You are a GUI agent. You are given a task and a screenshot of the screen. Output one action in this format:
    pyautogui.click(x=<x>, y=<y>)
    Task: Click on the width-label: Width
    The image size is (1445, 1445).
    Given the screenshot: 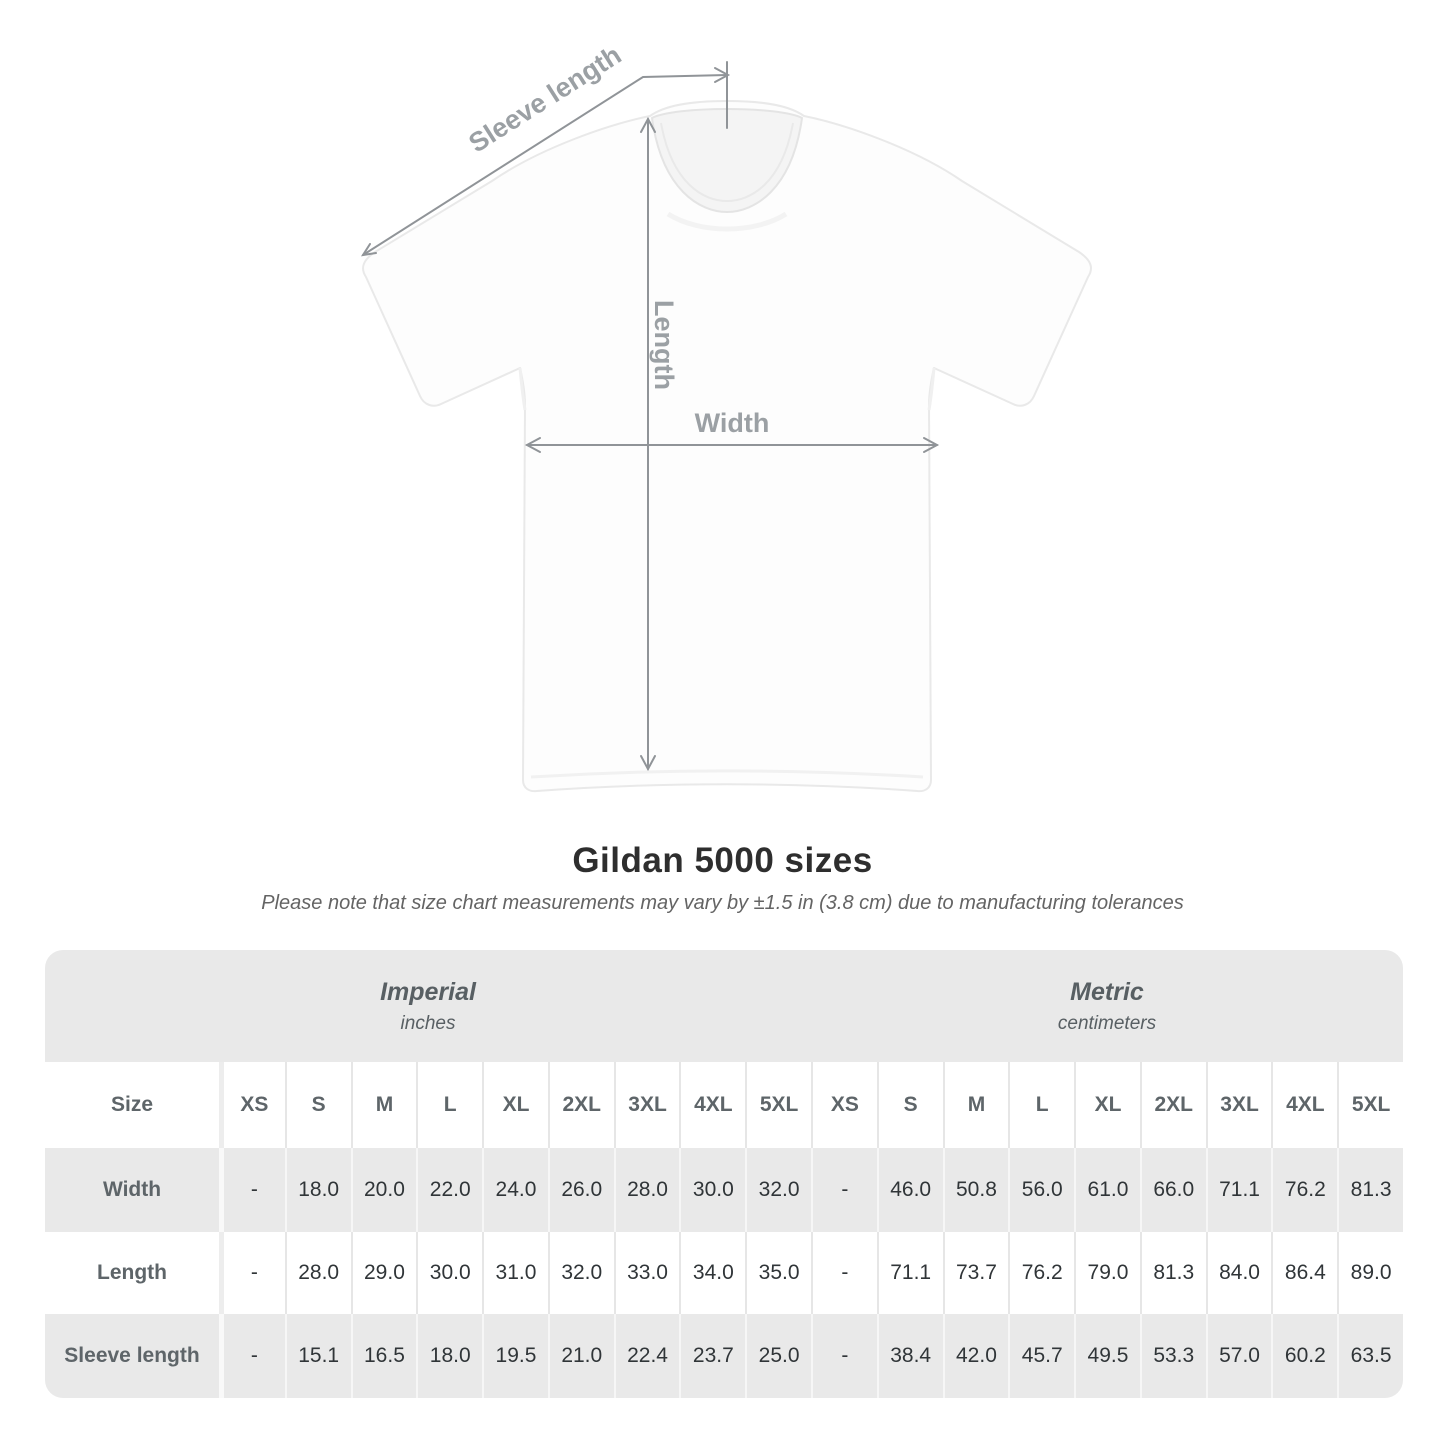 What is the action you would take?
    pyautogui.click(x=732, y=423)
    